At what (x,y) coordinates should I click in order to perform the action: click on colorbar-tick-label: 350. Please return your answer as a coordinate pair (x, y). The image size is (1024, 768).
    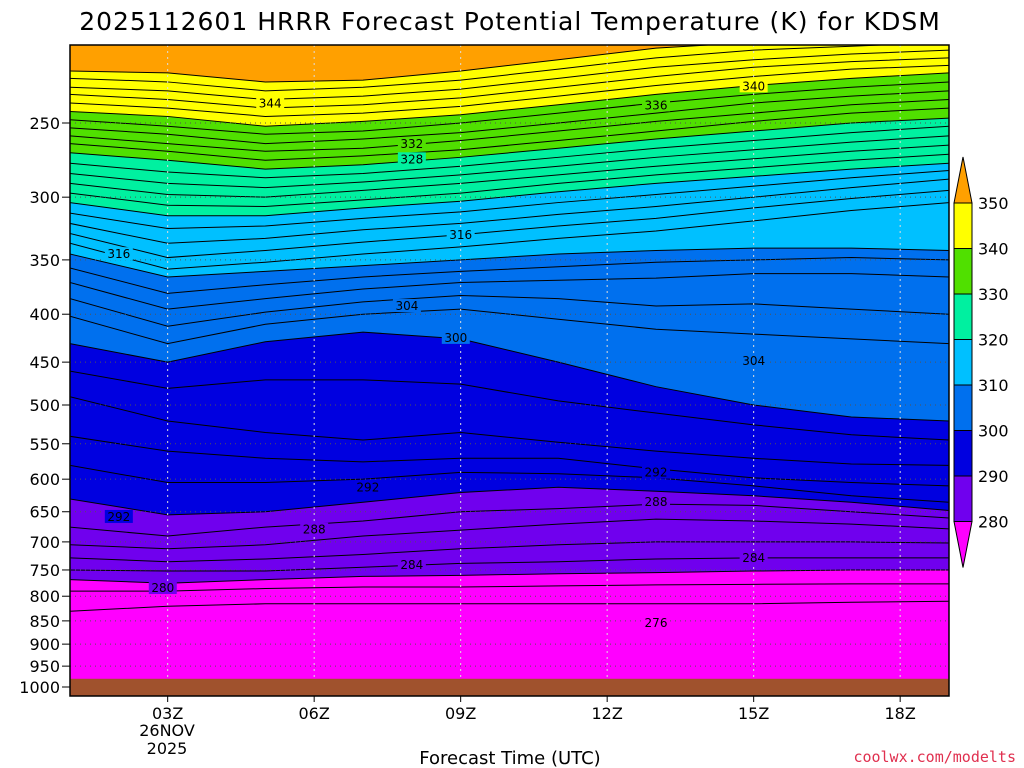
    Looking at the image, I should click on (993, 203).